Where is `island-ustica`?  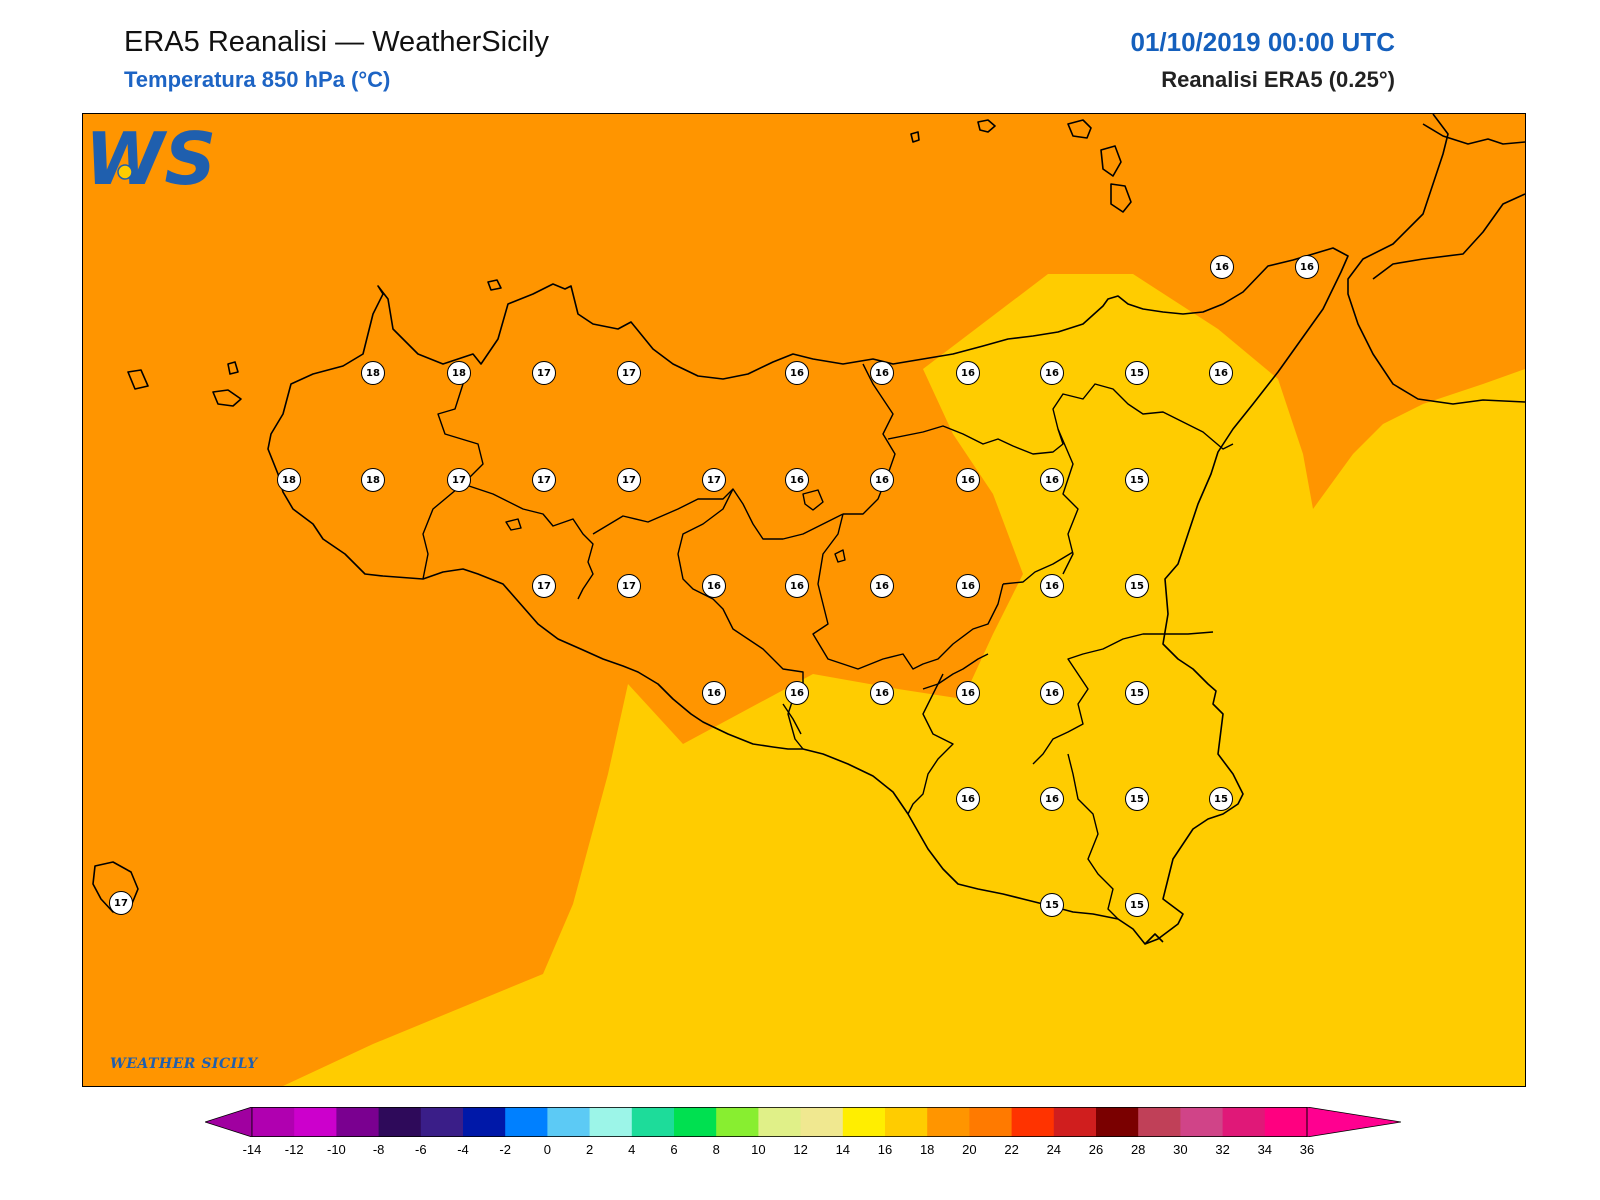 island-ustica is located at coordinates (494, 285).